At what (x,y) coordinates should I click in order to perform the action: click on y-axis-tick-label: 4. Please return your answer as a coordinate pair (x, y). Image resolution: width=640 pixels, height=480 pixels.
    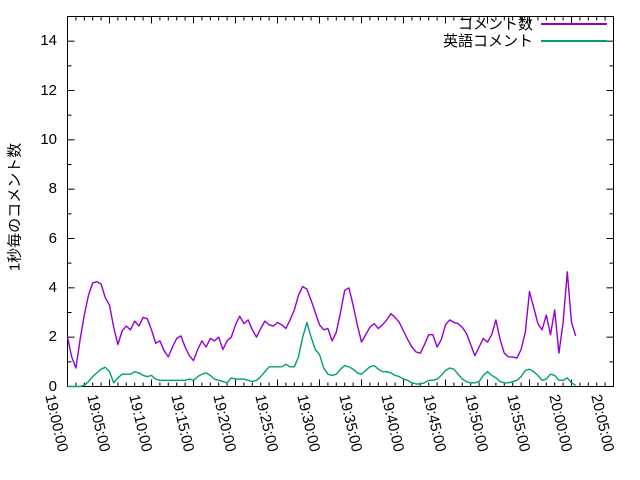
    Looking at the image, I should click on (52, 287).